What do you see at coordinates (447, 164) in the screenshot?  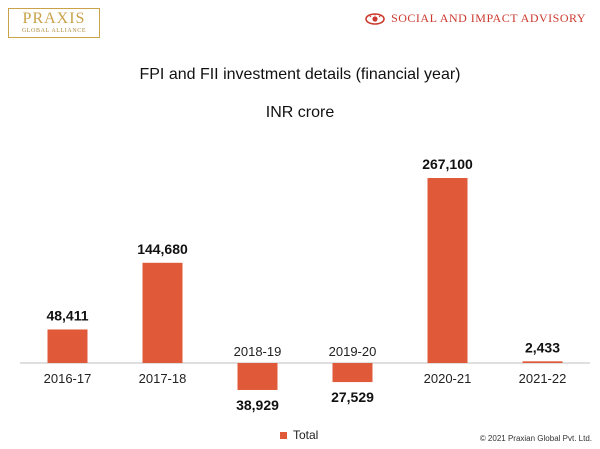 I see `value-label-2020-21: 267,100` at bounding box center [447, 164].